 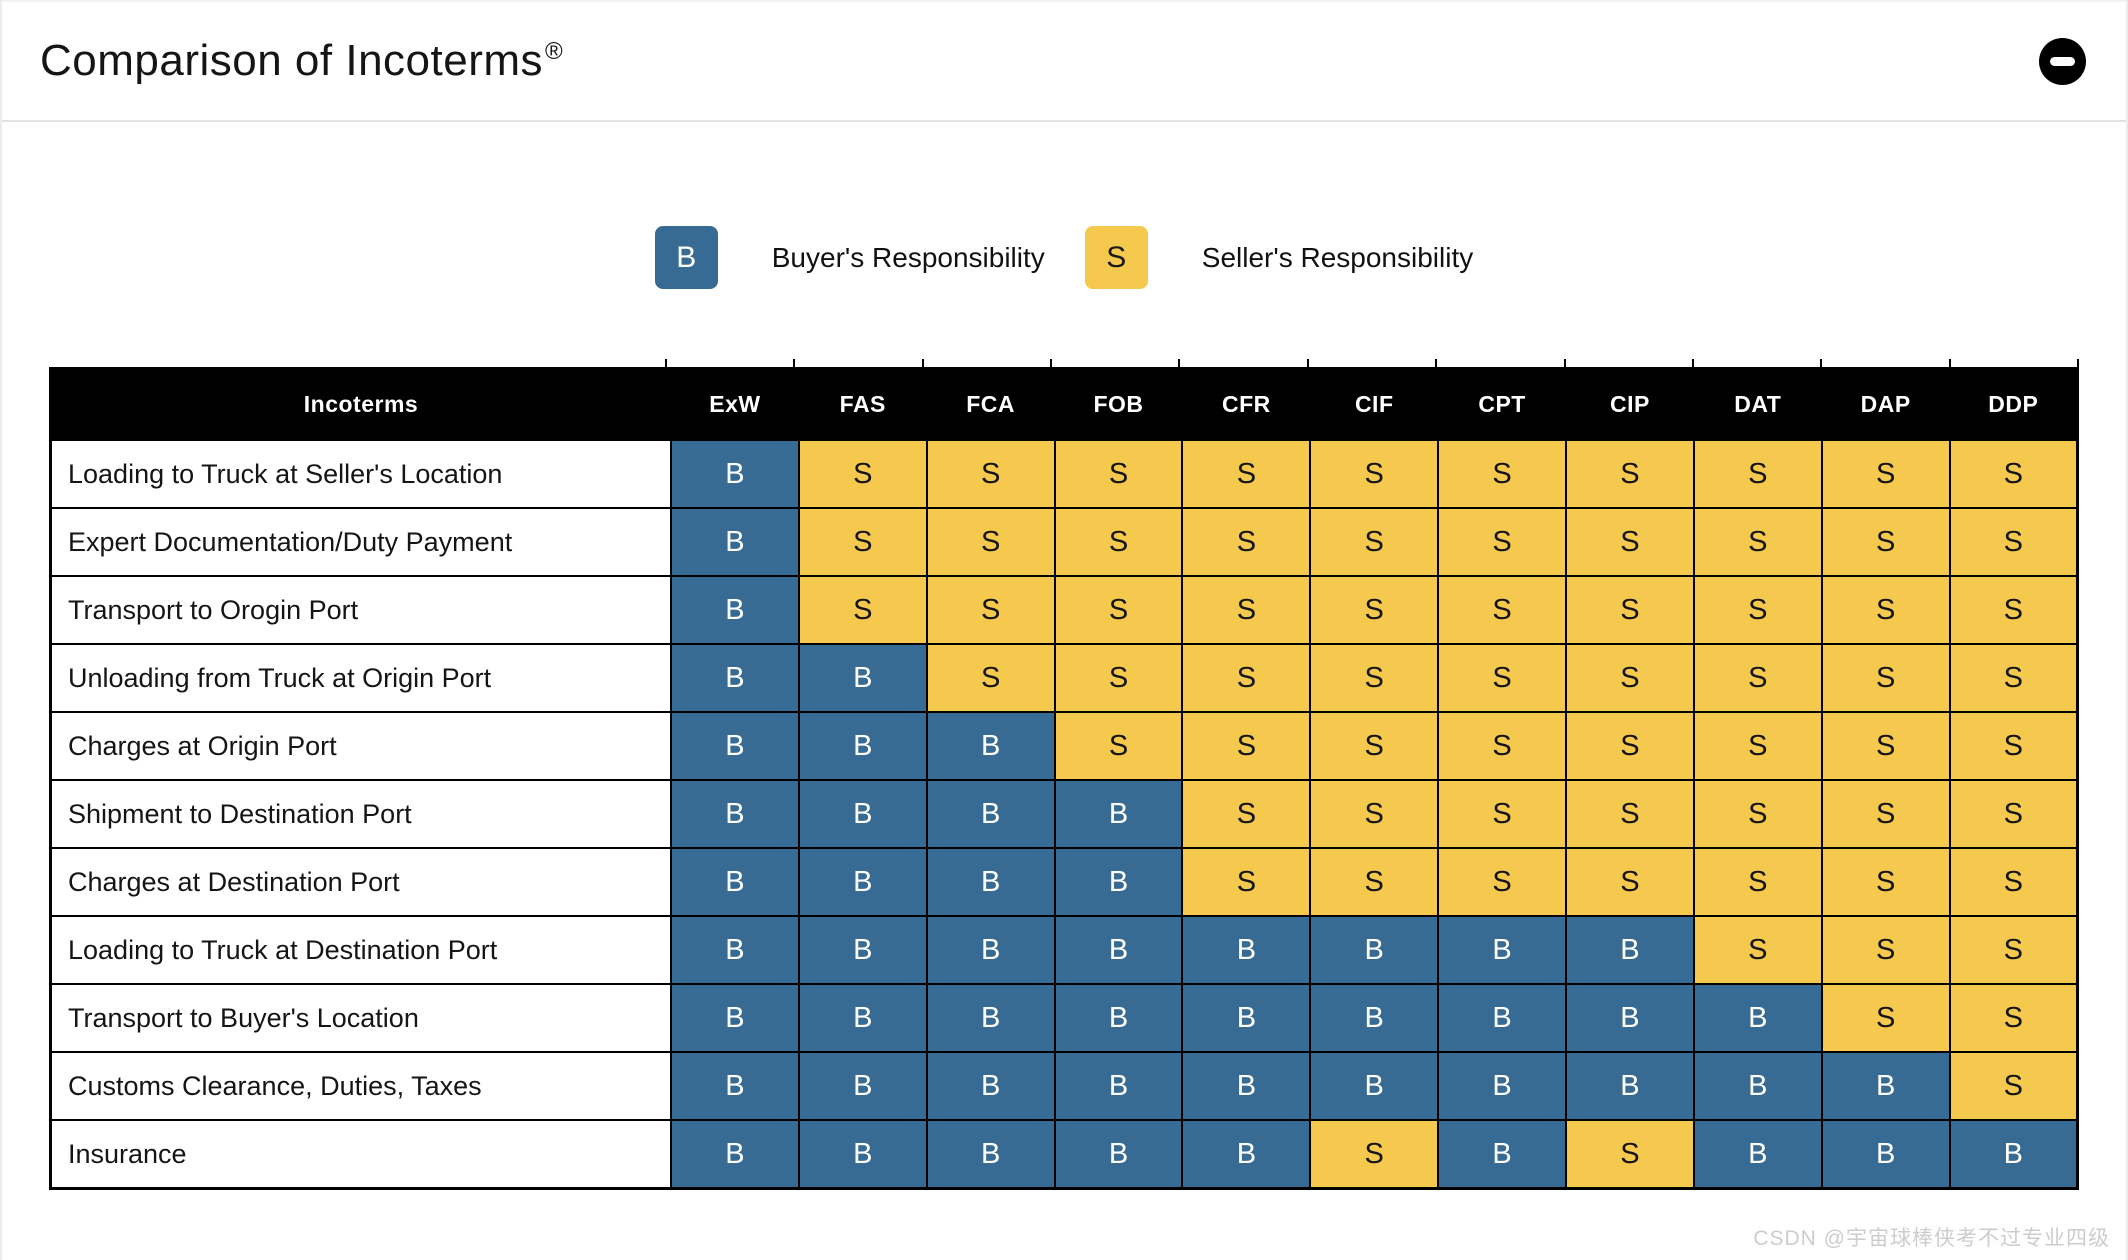 What do you see at coordinates (2062, 61) in the screenshot?
I see `collapse-button` at bounding box center [2062, 61].